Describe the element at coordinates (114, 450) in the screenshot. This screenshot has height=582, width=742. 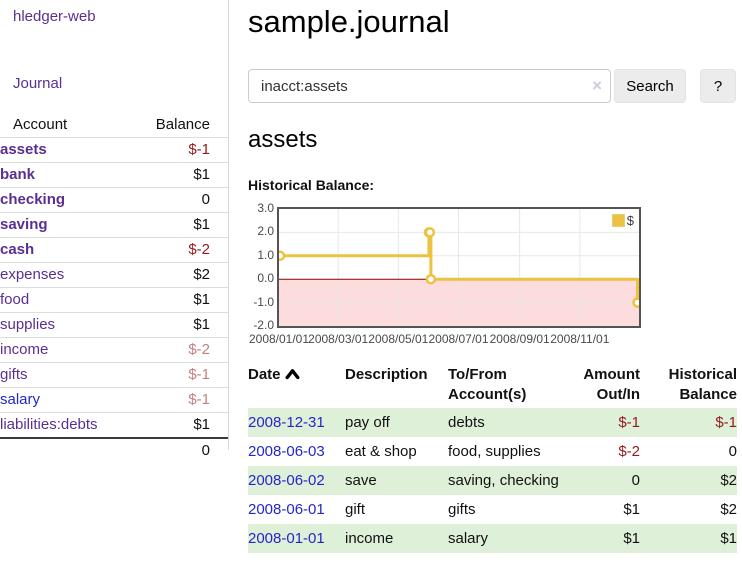
I see `accounts-total-row: 0` at that location.